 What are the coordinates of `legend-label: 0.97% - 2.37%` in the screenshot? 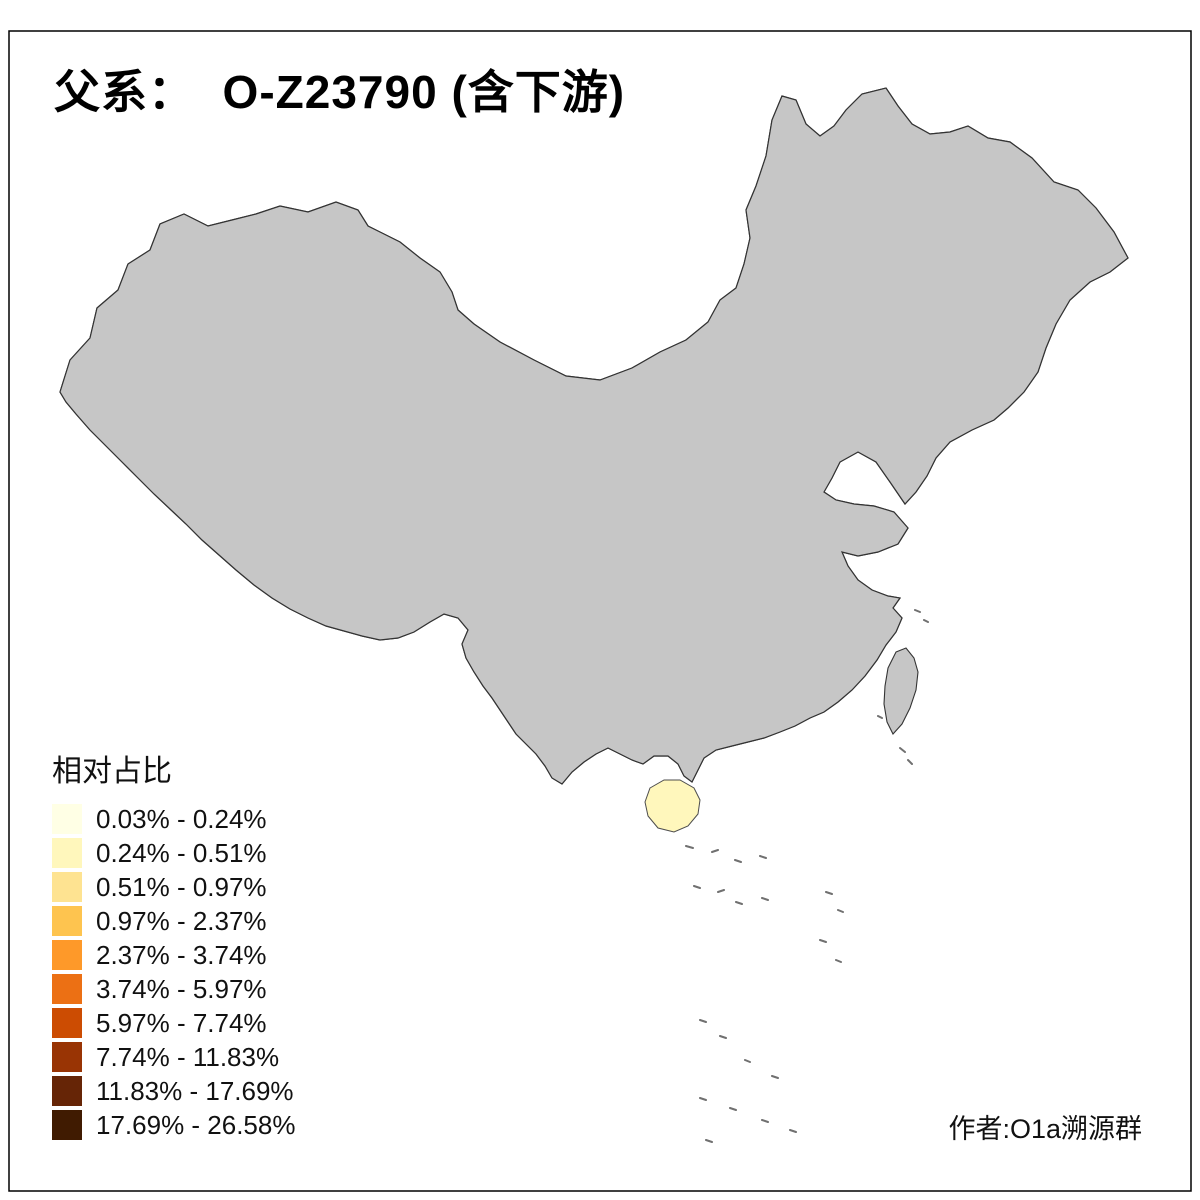 It's located at (181, 920).